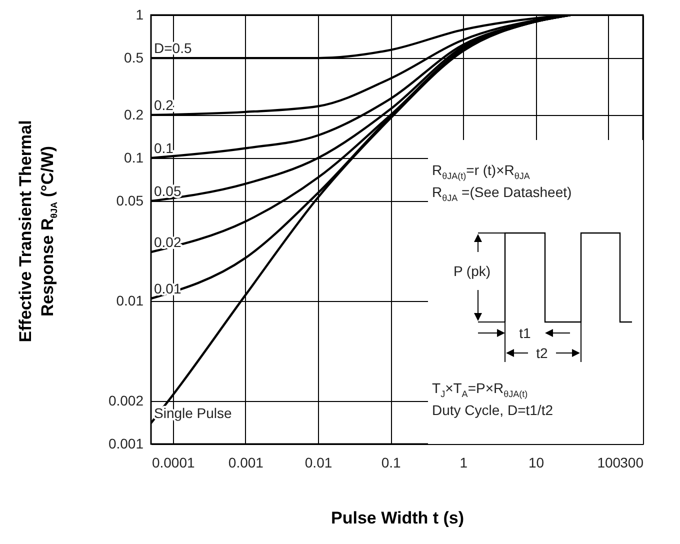  Describe the element at coordinates (542, 353) in the screenshot. I see `annotation: t2` at that location.